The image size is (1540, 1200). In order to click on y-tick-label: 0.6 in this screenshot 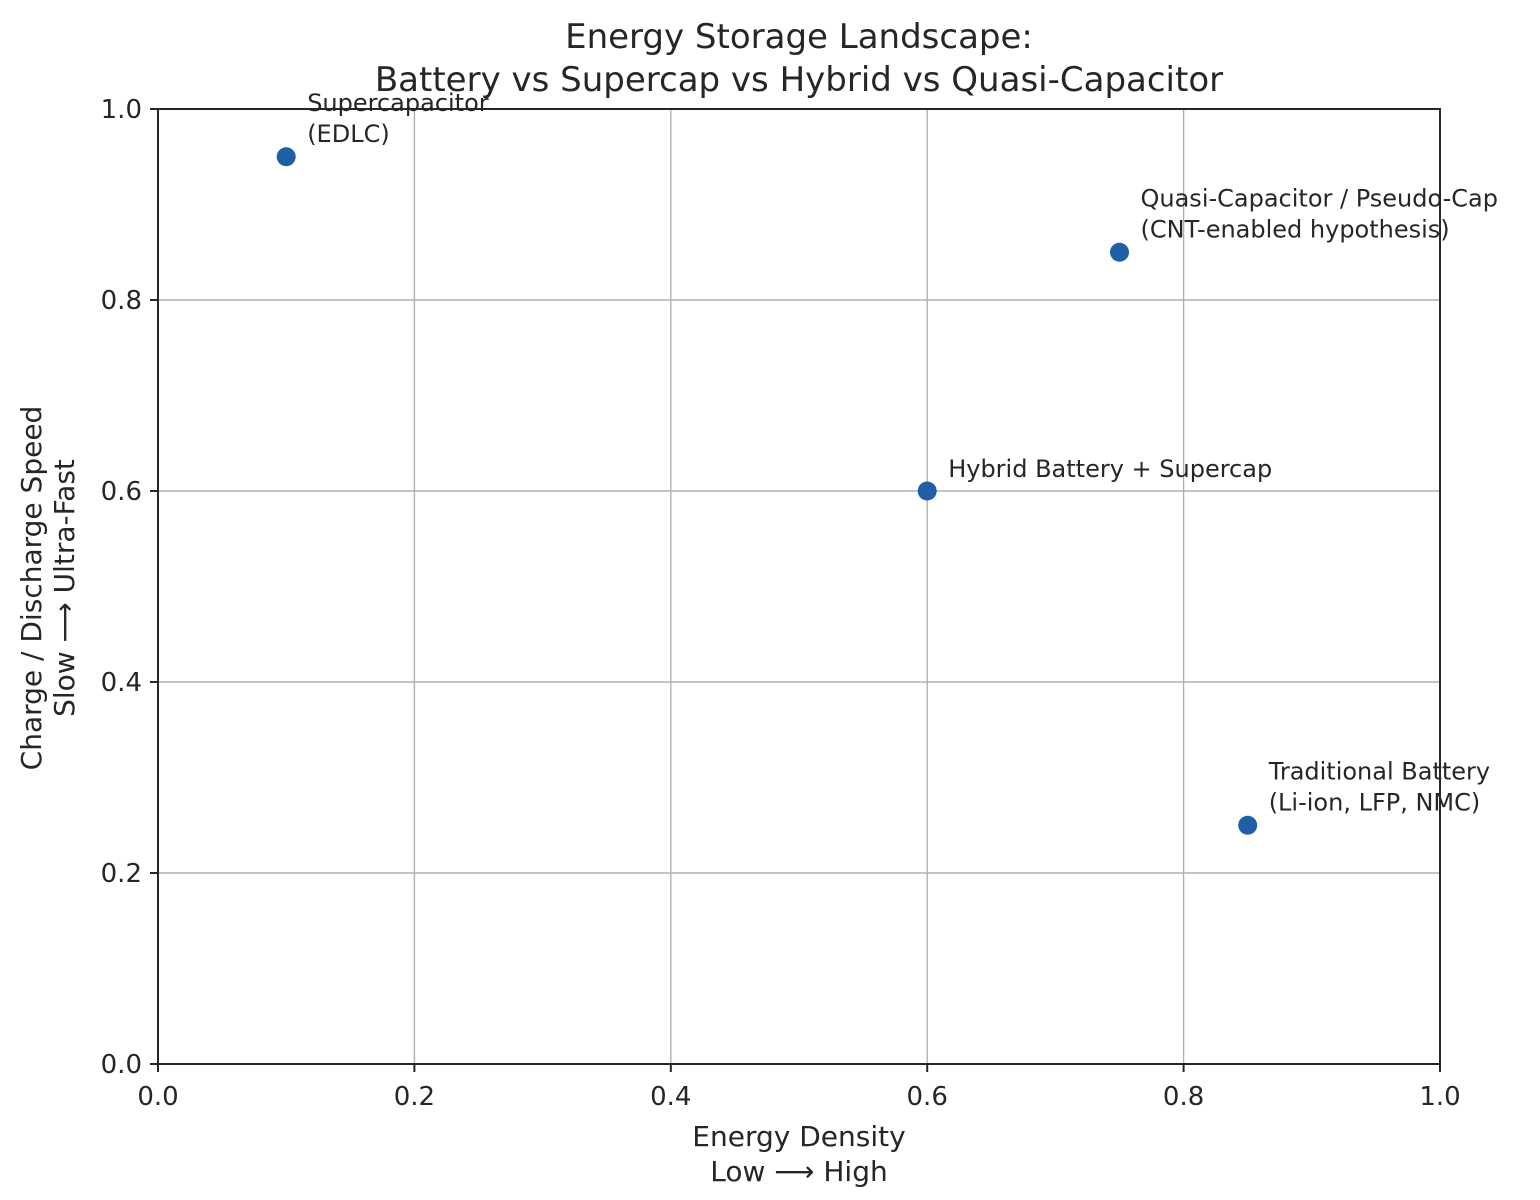, I will do `click(121, 492)`.